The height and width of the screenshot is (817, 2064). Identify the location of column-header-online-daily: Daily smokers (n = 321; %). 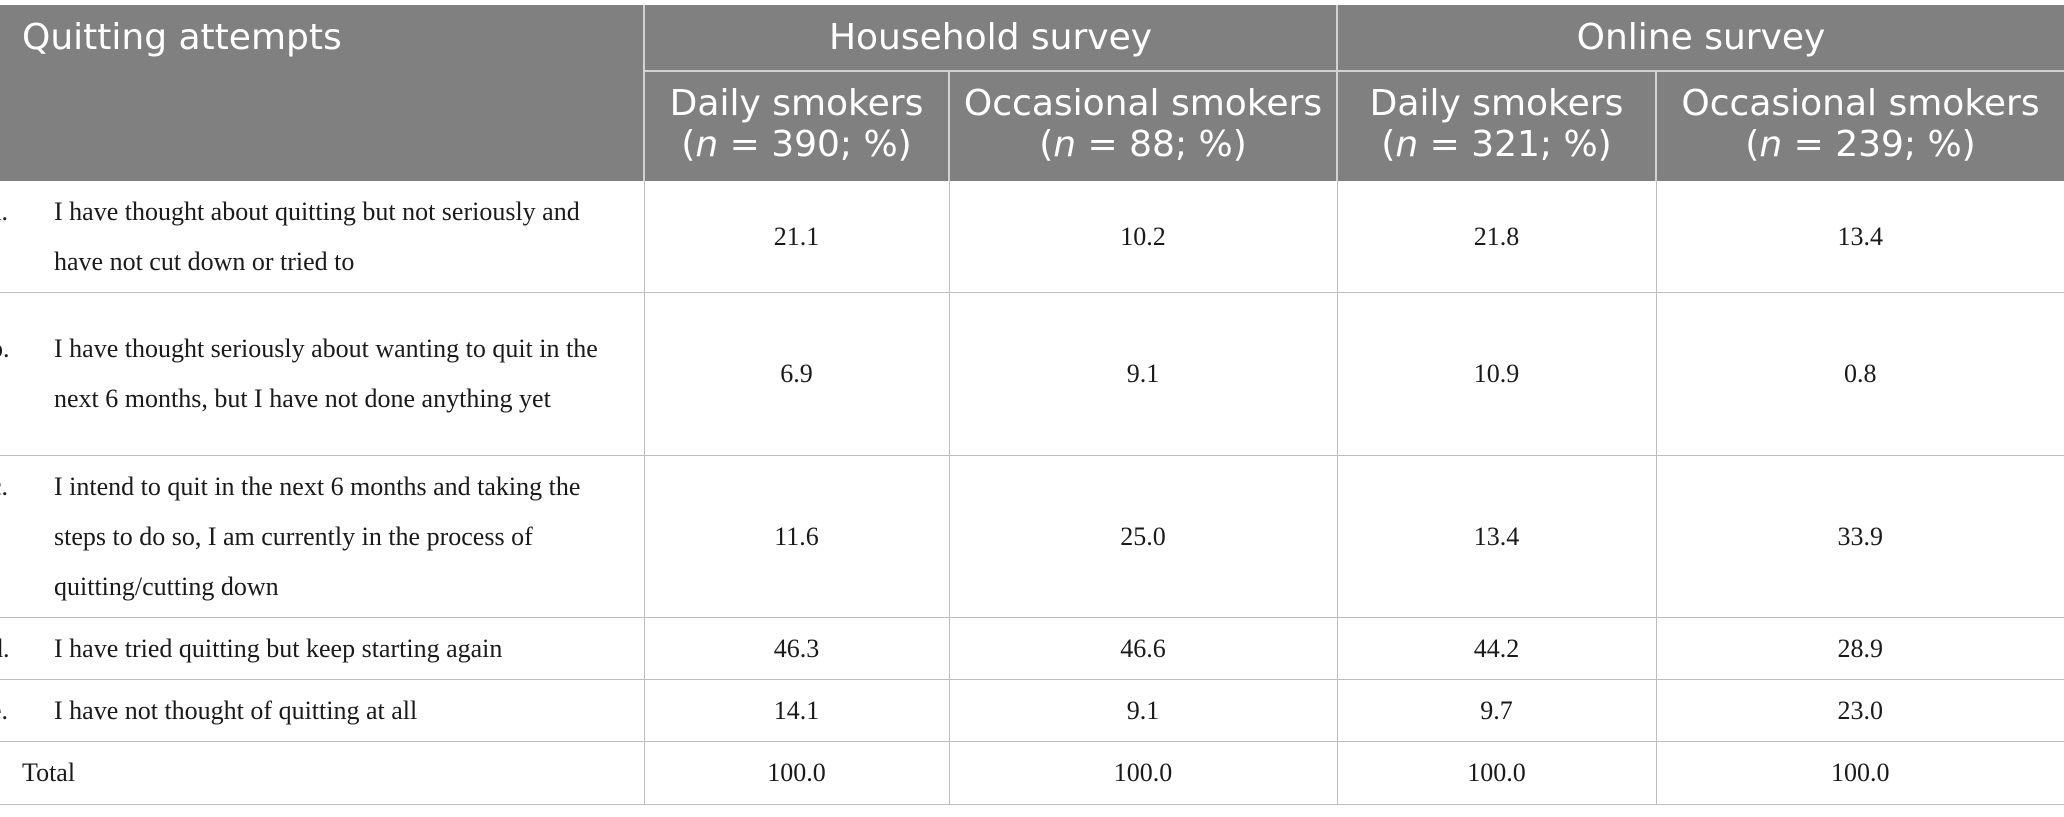
(1497, 126).